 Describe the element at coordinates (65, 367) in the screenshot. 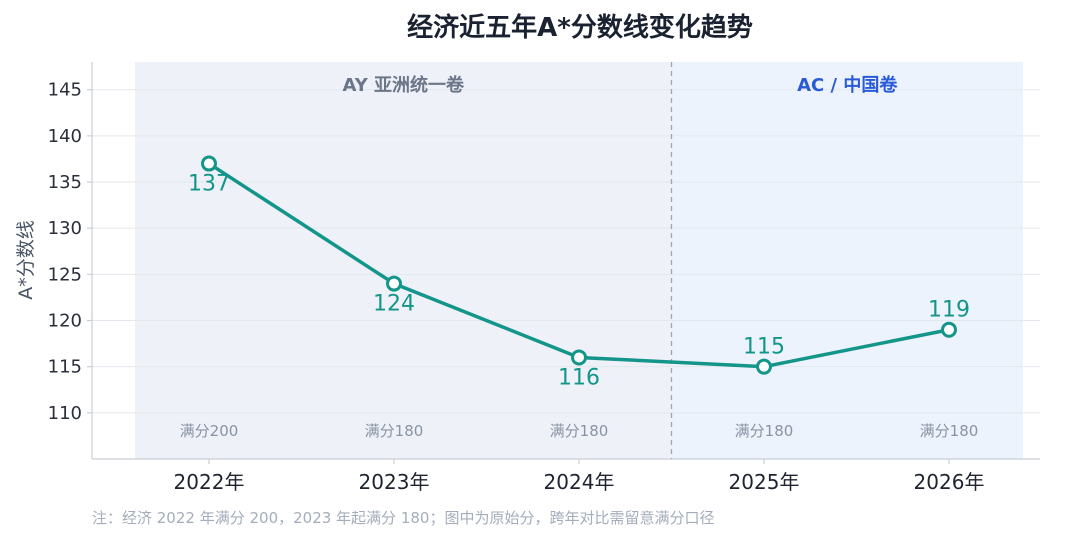

I see `y-tick-label: 115` at that location.